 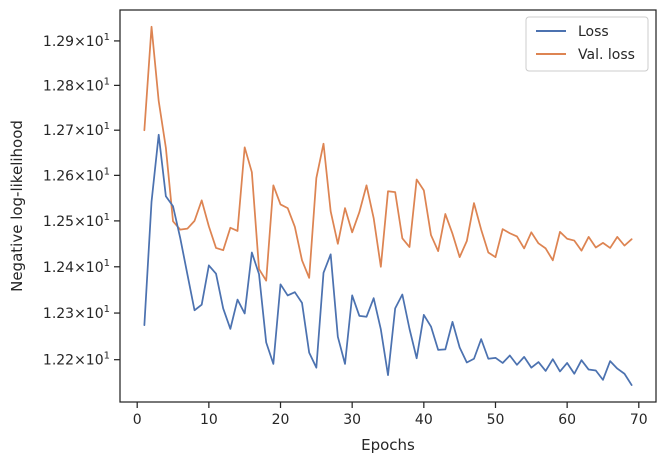 I want to click on y-tick-label: 1.25×10¹, so click(x=76, y=221).